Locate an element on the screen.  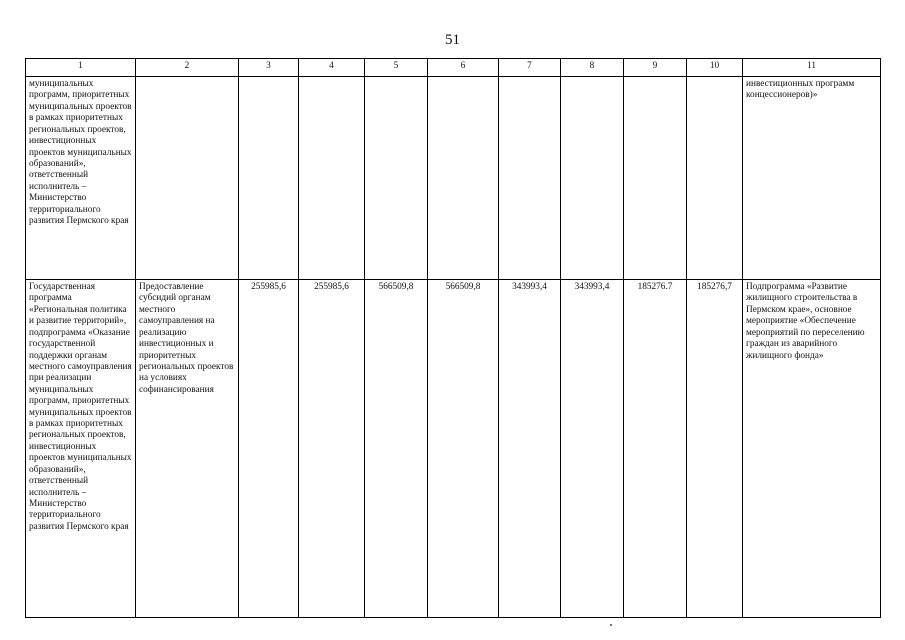
table-header-row: 1 2 3 4 5 6 7 8 9 10 11 is located at coordinates (453, 67).